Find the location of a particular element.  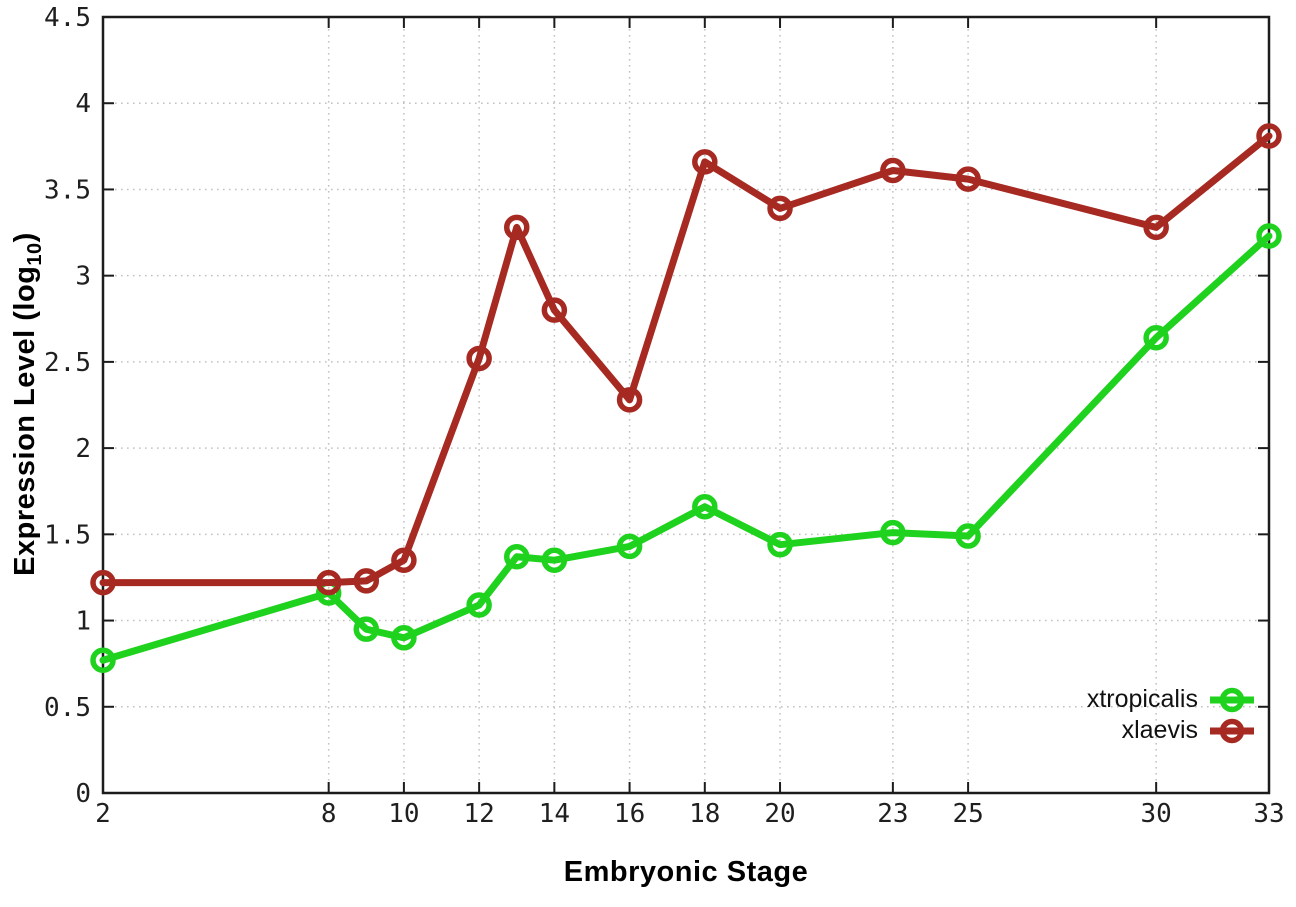

legend-entry-xtropicalis: xtropicalis is located at coordinates (1171, 699).